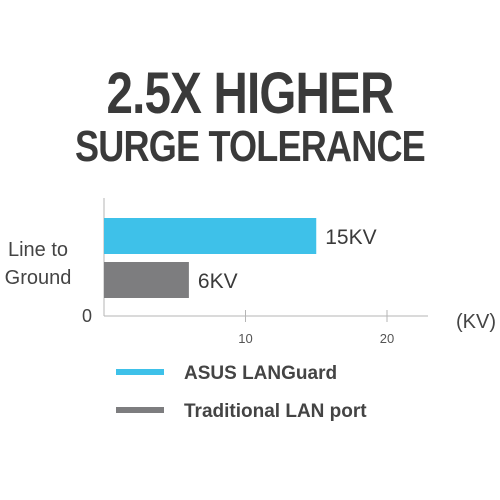  Describe the element at coordinates (476, 322) in the screenshot. I see `x-axis-label: (KV)` at that location.